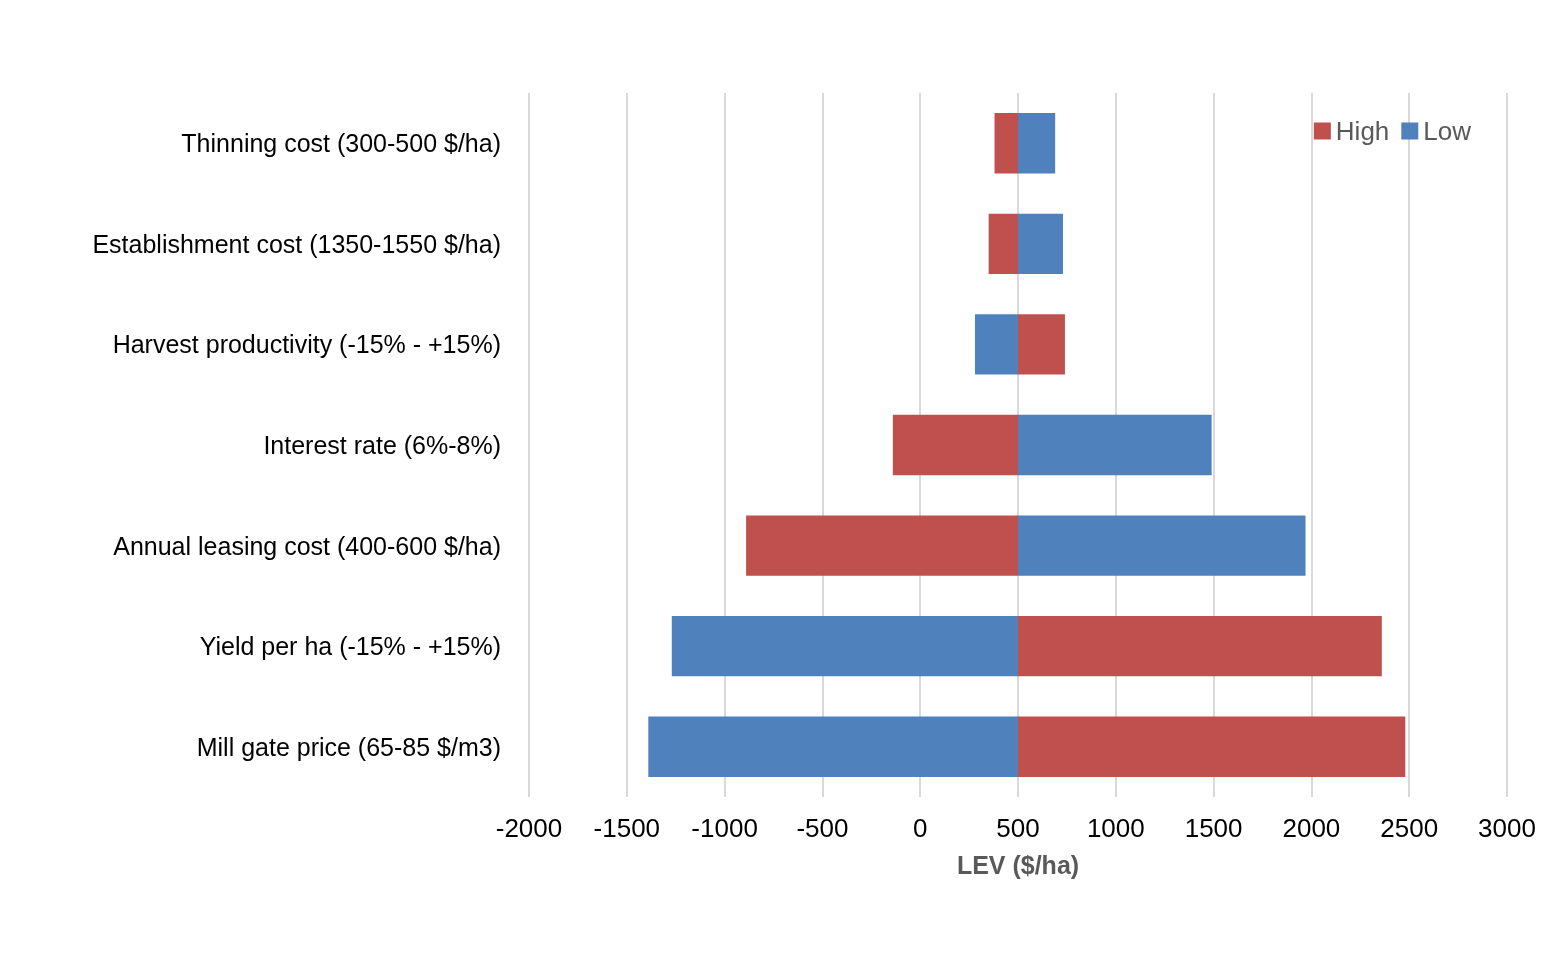 The image size is (1564, 977). Describe the element at coordinates (1311, 828) in the screenshot. I see `x-tick-label: 2000` at that location.